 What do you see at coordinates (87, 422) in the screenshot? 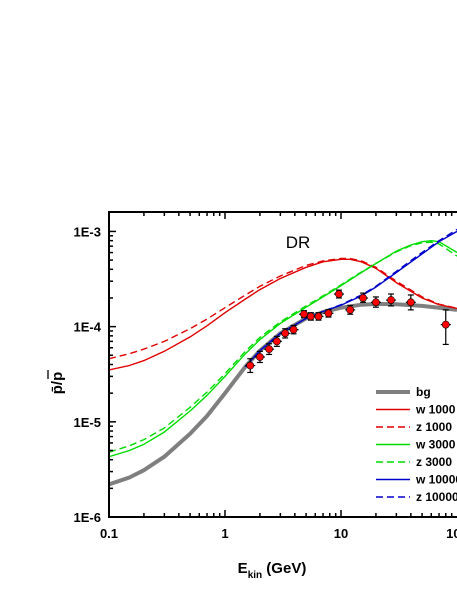
I see `y-tick-label-1: 1E-5` at bounding box center [87, 422].